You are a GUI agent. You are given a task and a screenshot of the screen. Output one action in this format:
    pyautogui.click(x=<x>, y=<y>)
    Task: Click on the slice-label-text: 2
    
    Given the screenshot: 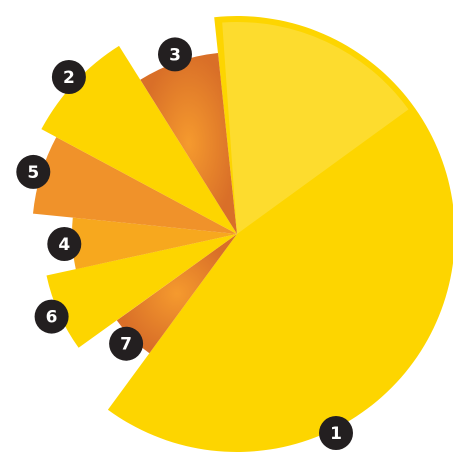 What is the action you would take?
    pyautogui.click(x=69, y=78)
    